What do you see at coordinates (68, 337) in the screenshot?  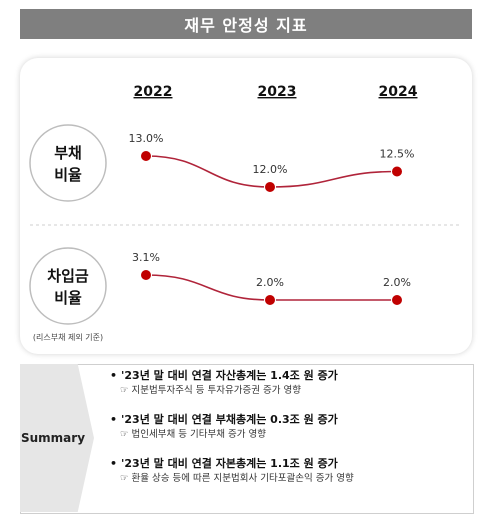 I see `note-text: (리스부채 제외 기준)` at bounding box center [68, 337].